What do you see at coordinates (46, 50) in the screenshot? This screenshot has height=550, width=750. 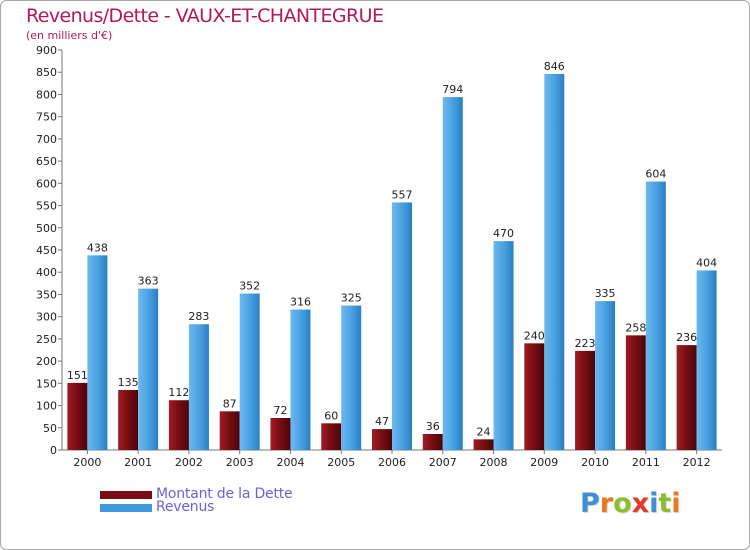 I see `y-tick-label: 900` at bounding box center [46, 50].